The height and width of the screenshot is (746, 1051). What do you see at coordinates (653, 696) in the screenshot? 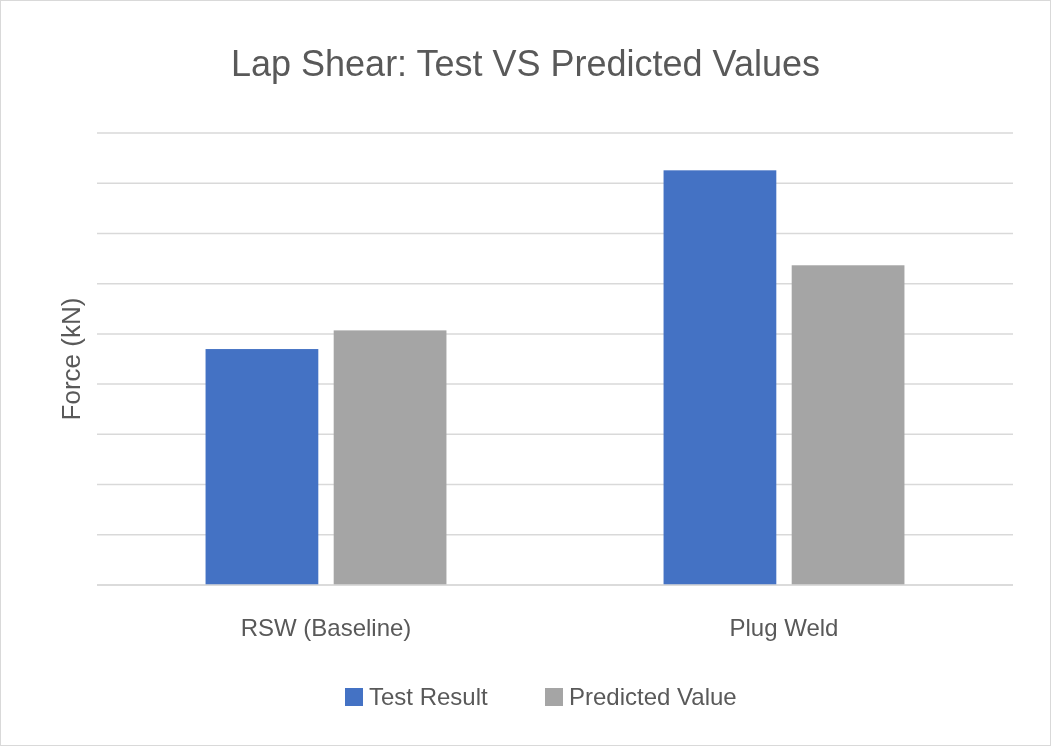
I see `legend-label: Predicted Value` at bounding box center [653, 696].